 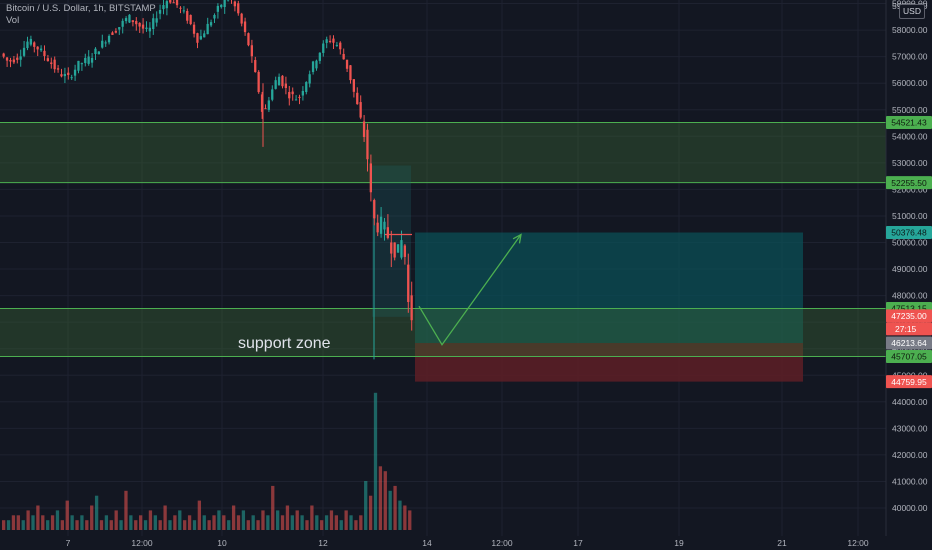 What do you see at coordinates (380, 292) in the screenshot?
I see `annotations-layer: support zone` at bounding box center [380, 292].